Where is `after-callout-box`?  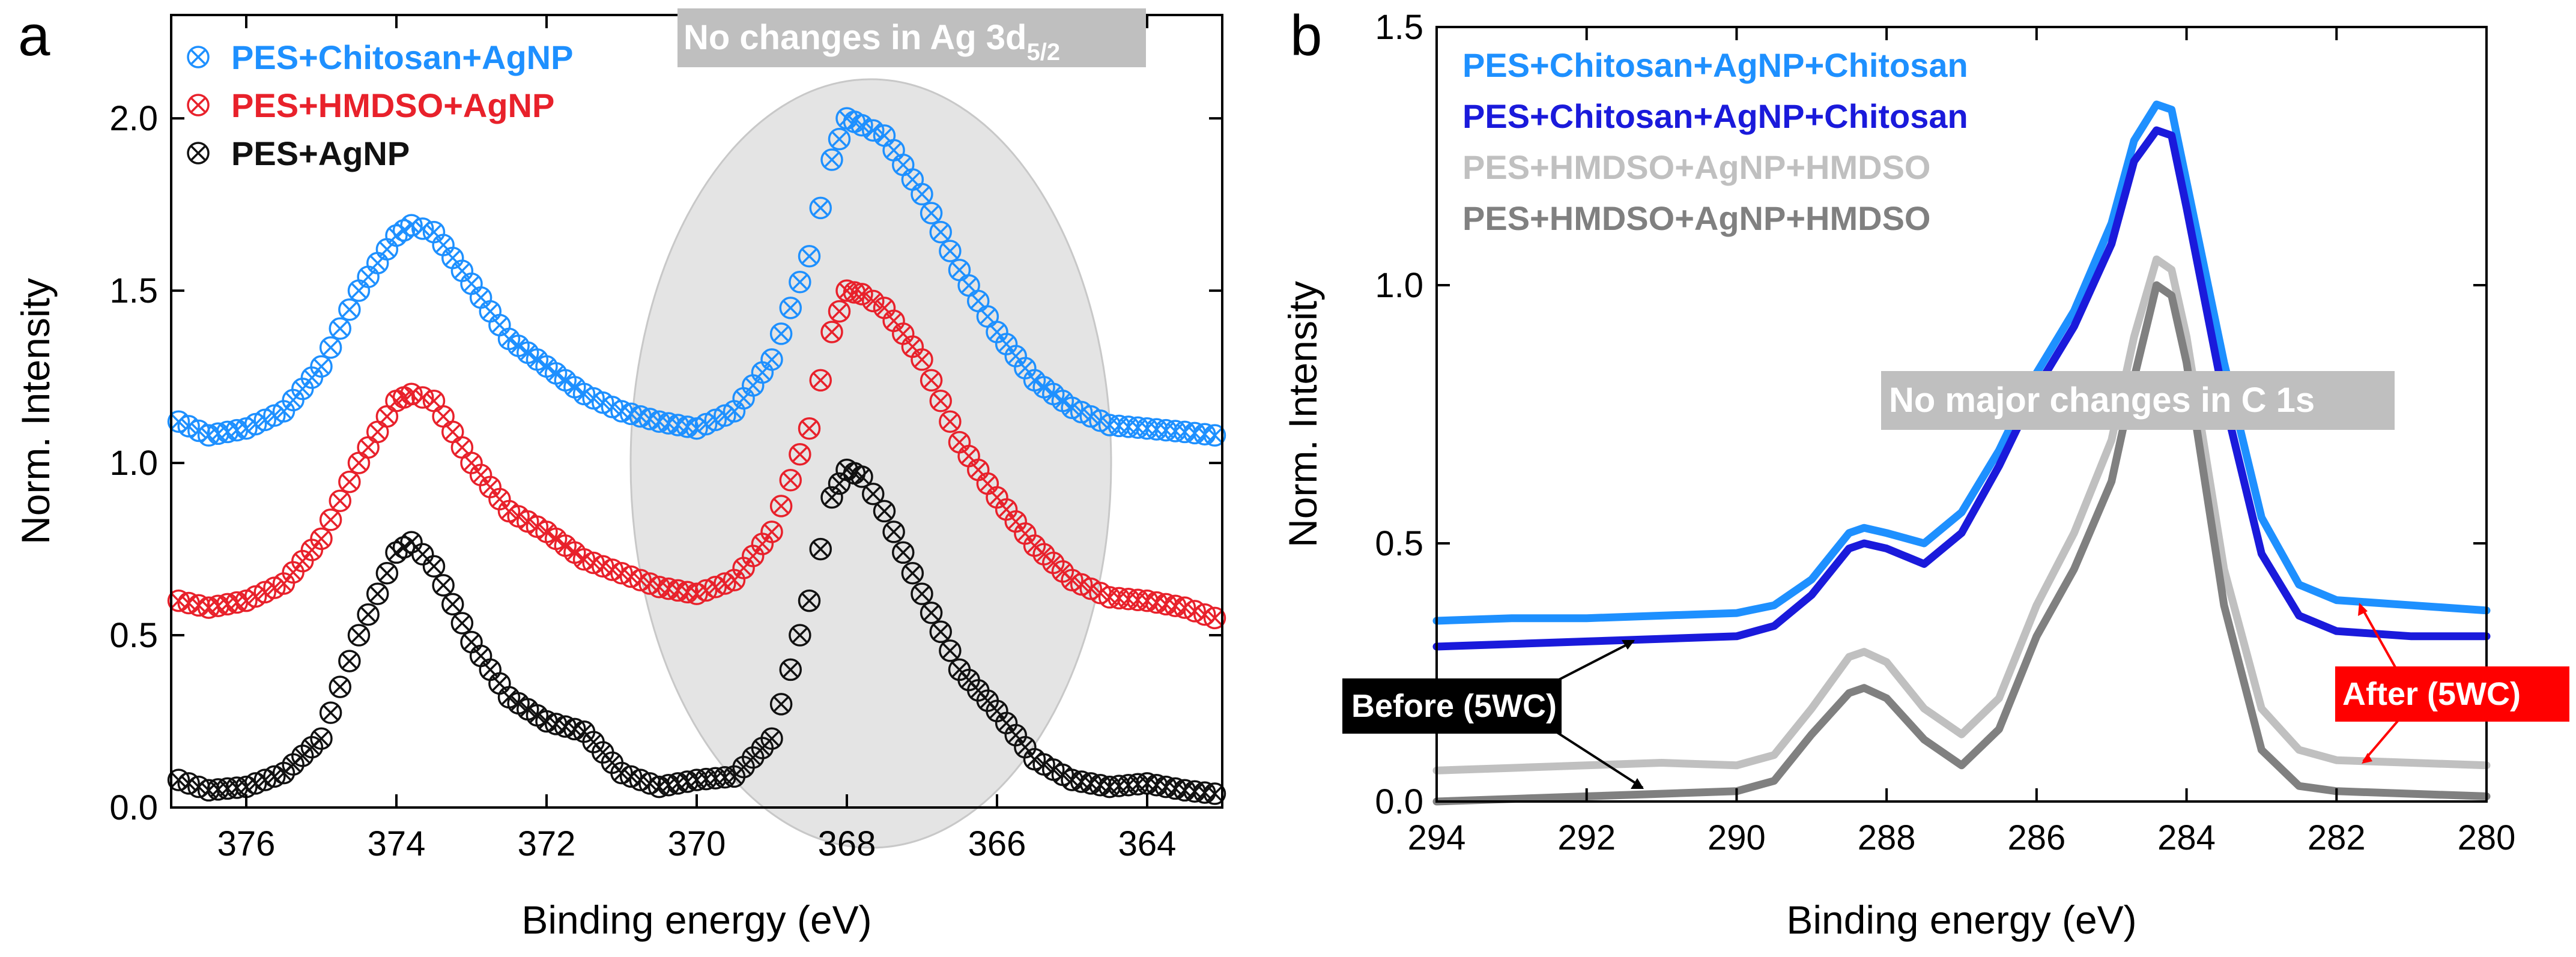
after-callout-box is located at coordinates (2452, 694).